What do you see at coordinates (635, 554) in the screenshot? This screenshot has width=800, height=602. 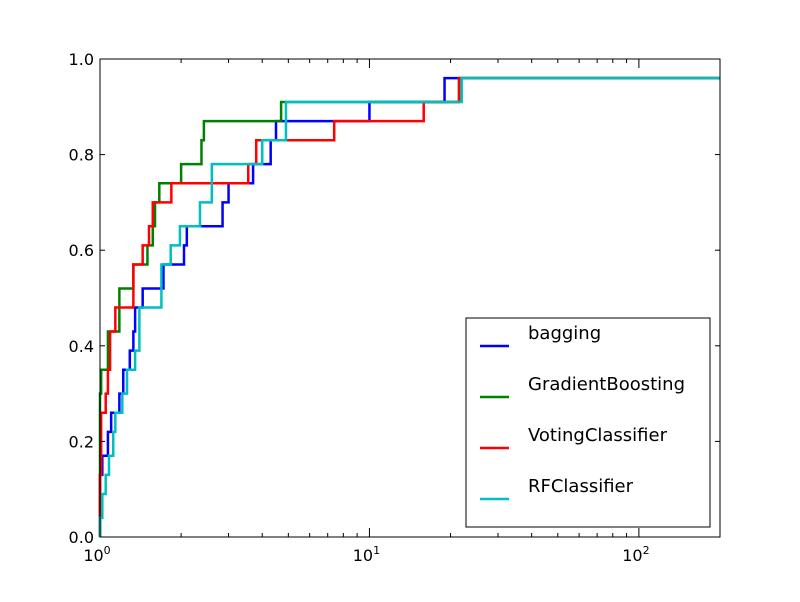 I see `x-tick-label: 10²` at bounding box center [635, 554].